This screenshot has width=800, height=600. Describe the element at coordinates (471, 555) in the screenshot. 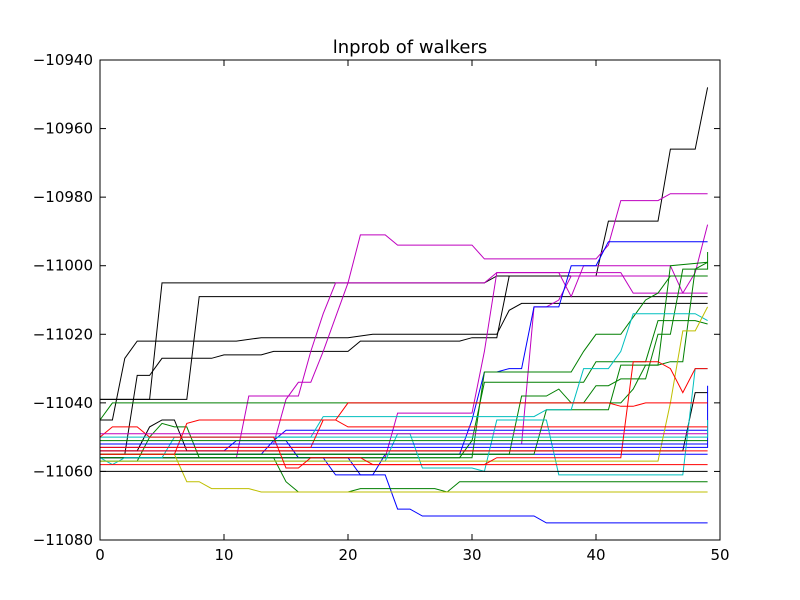

I see `x-tick-label: 30` at that location.